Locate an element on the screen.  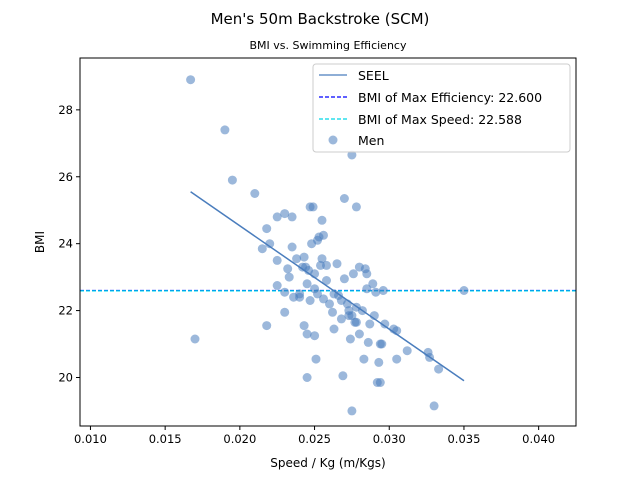
x-axis-label: Speed / Kg (m/Kgs) is located at coordinates (327, 463).